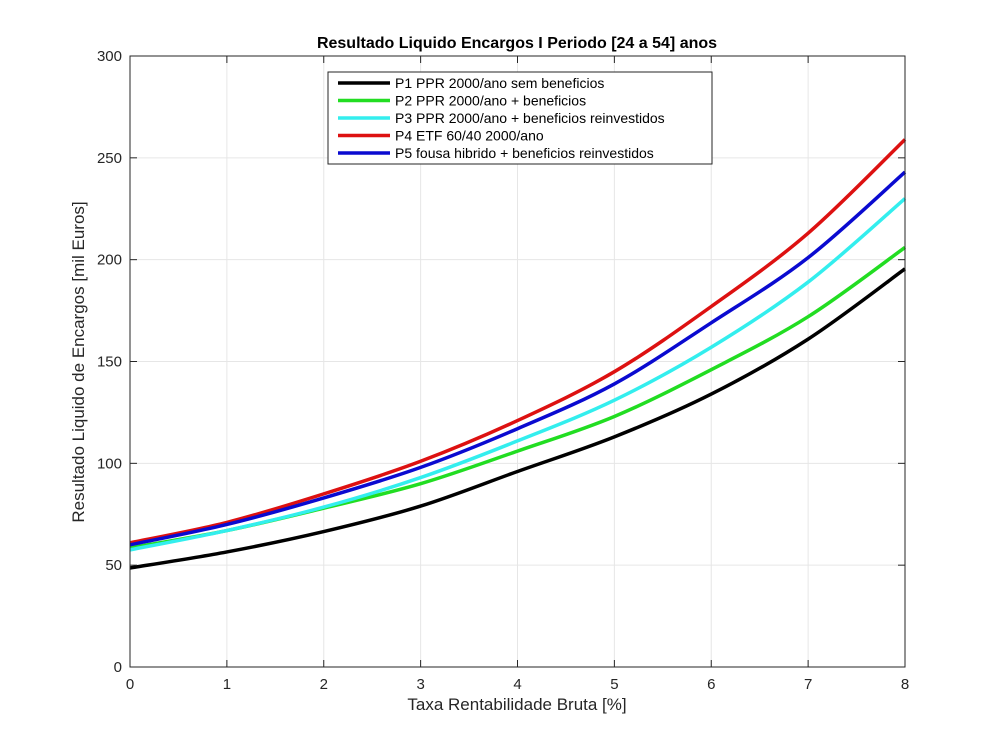  What do you see at coordinates (517, 684) in the screenshot?
I see `x-tick-label: 4` at bounding box center [517, 684].